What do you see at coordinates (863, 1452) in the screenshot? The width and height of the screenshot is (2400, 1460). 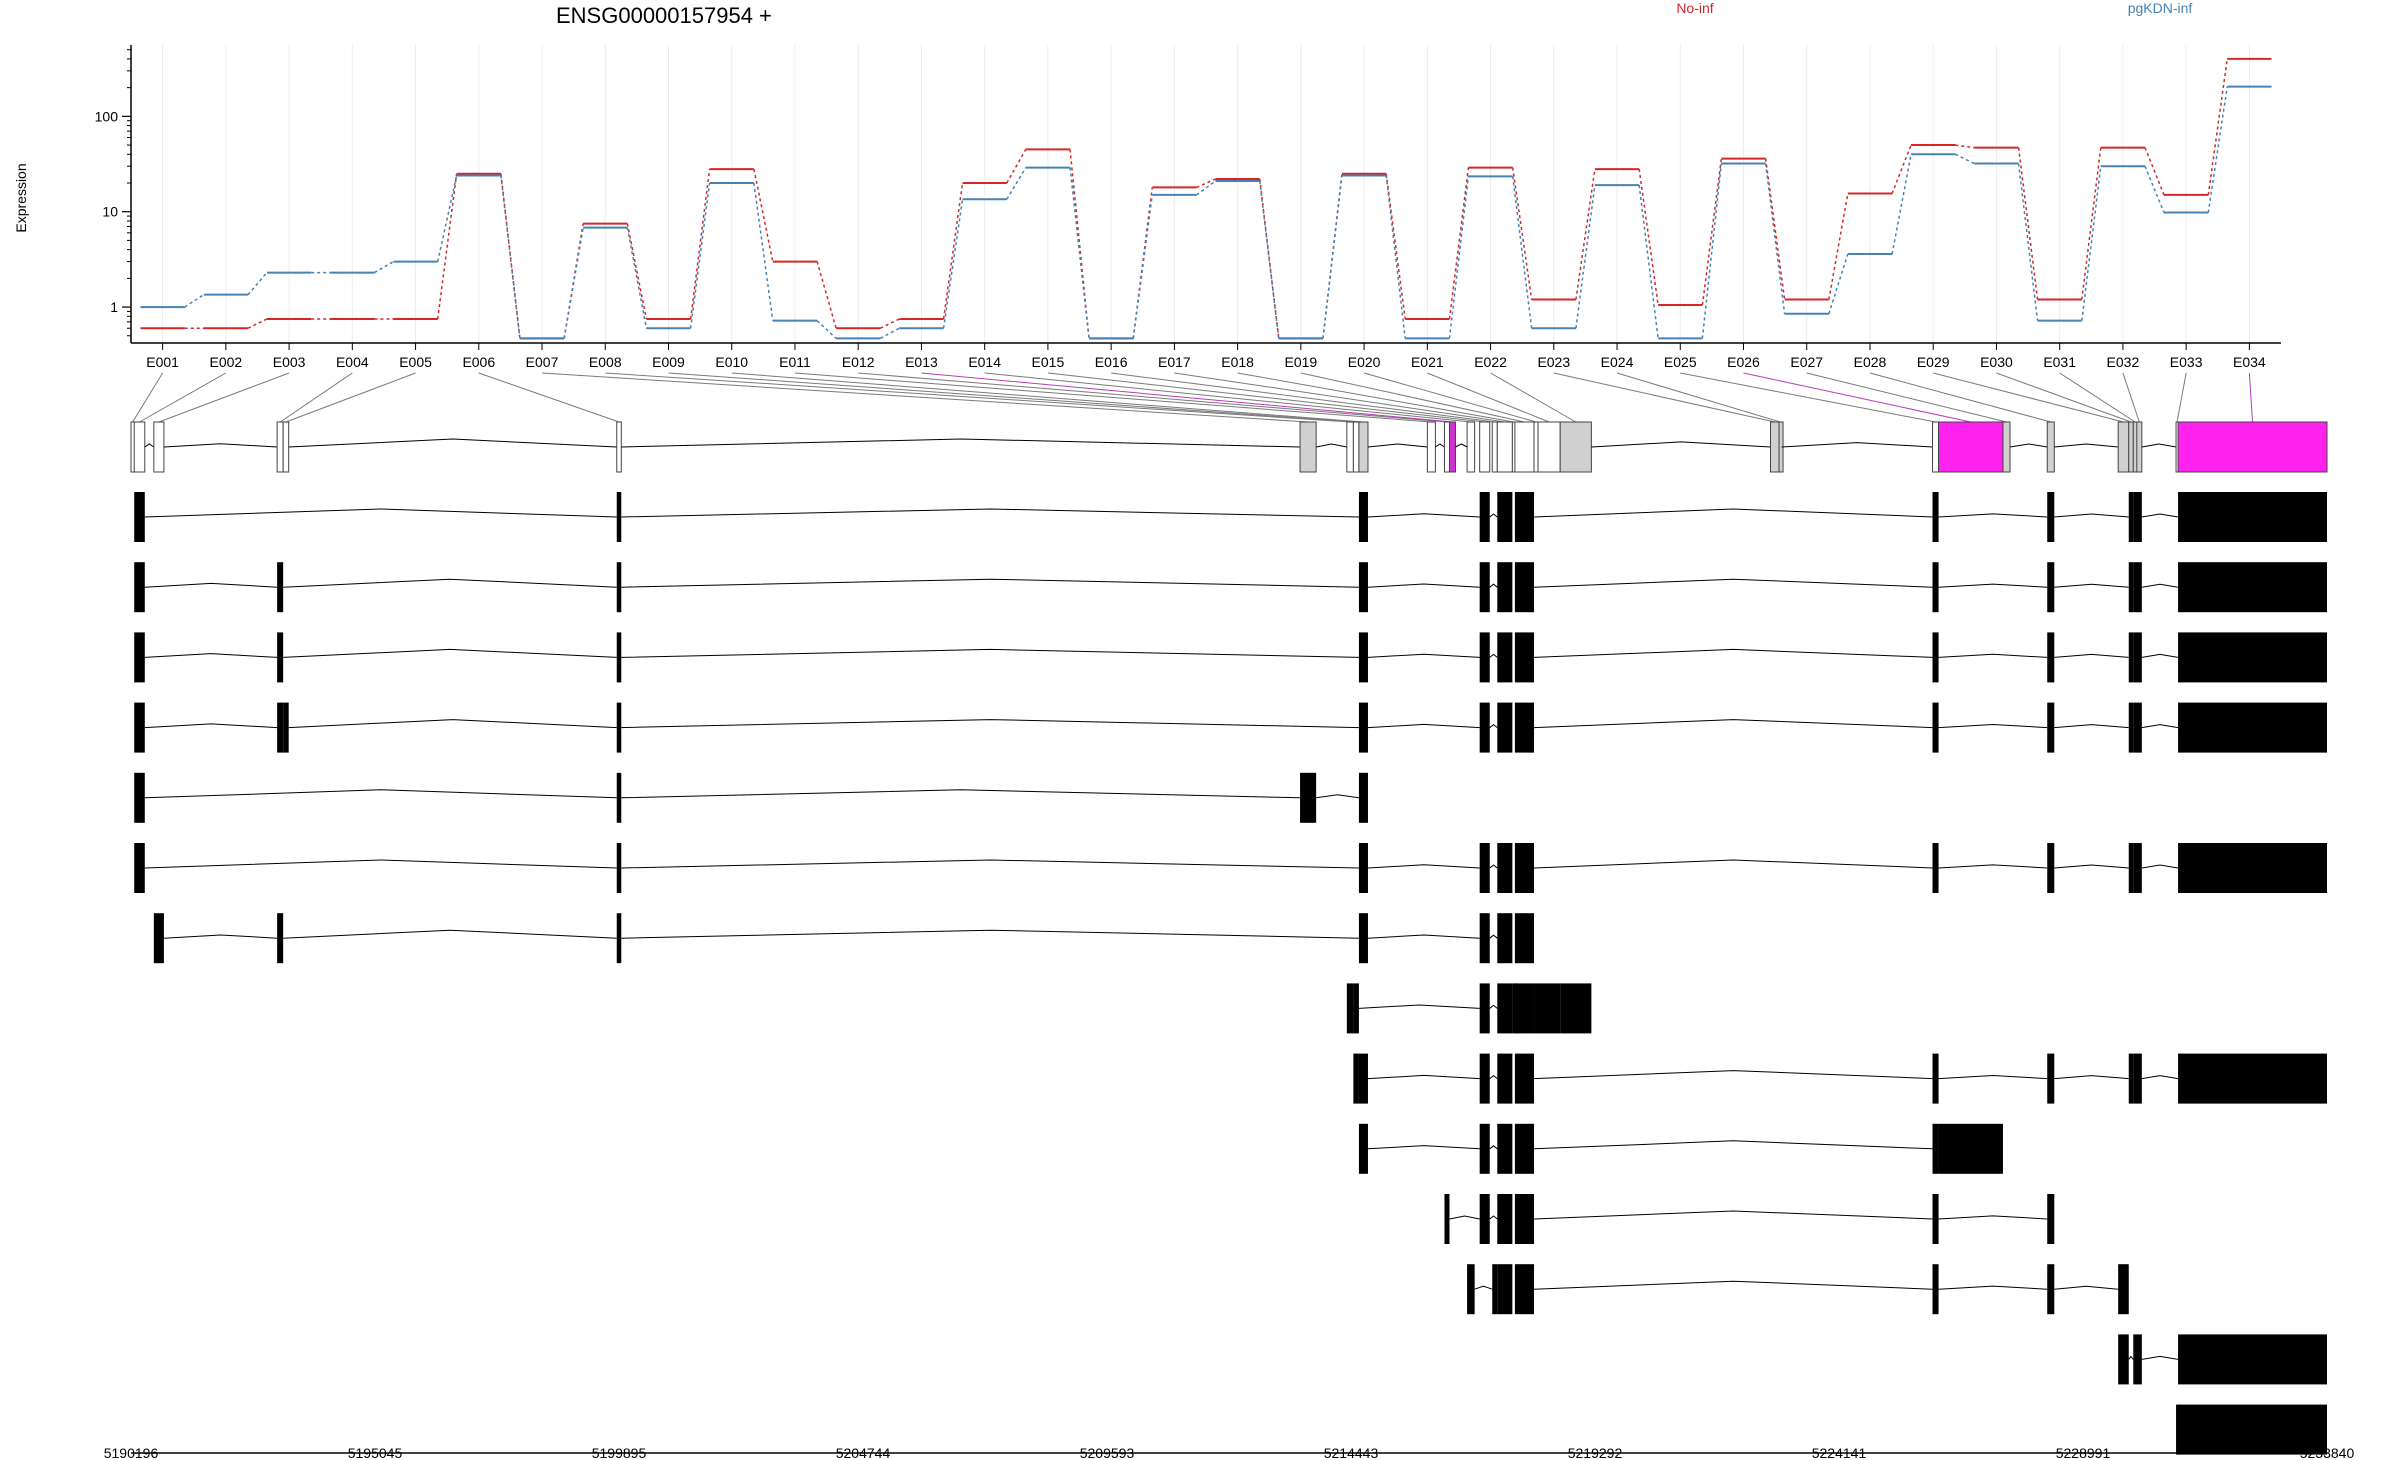 I see `genomic-tick-label: 5204744` at bounding box center [863, 1452].